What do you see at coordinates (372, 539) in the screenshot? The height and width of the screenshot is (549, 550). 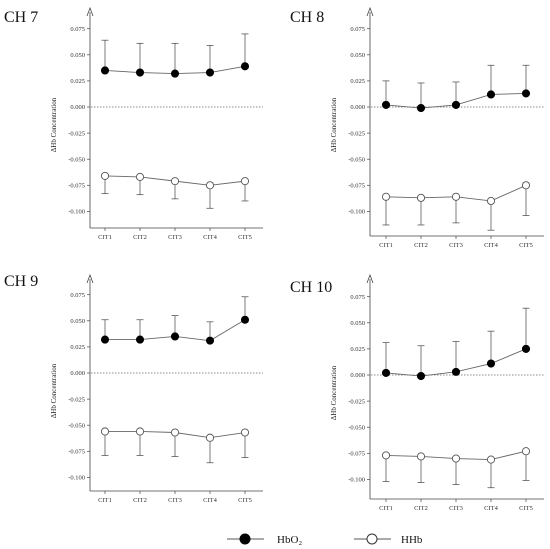 I see `legend-marker-hhb` at bounding box center [372, 539].